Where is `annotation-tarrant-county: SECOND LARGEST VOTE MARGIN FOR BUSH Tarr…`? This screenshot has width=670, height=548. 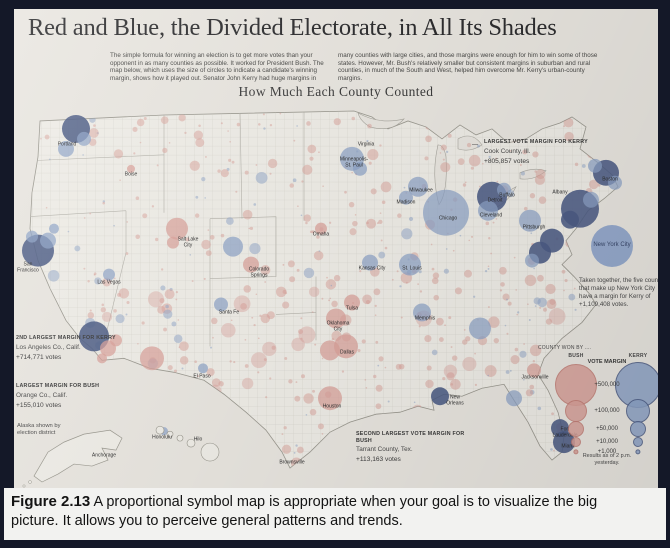
annotation-tarrant-county: SECOND LARGEST VOTE MARGIN FOR BUSH Tarr… is located at coordinates (416, 447).